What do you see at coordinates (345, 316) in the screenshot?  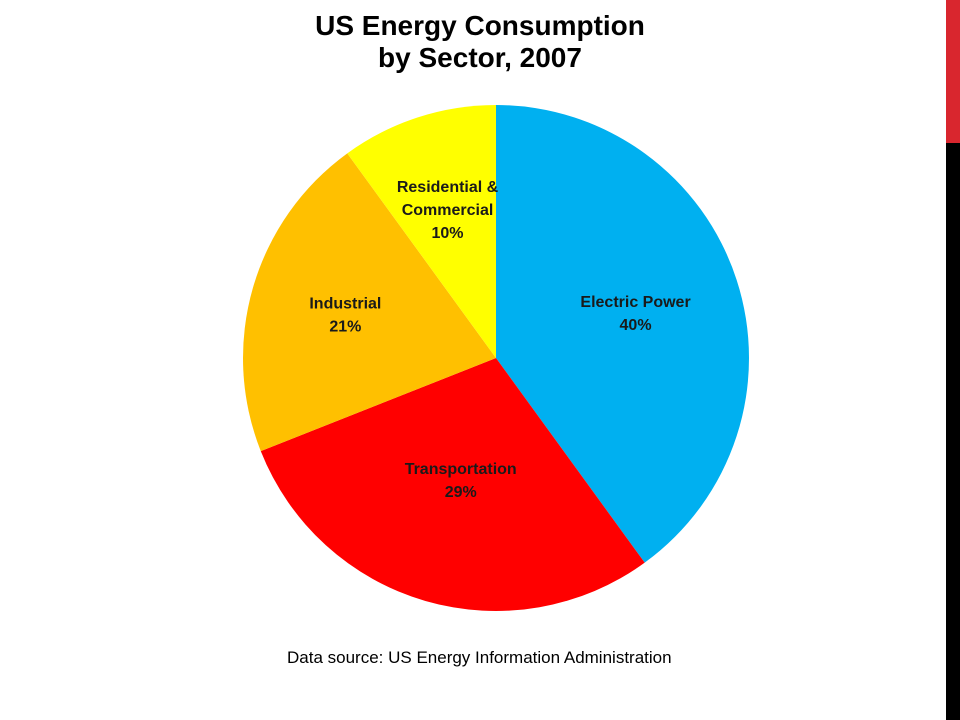 I see `pie-slice-label: Industrial 21%` at bounding box center [345, 316].